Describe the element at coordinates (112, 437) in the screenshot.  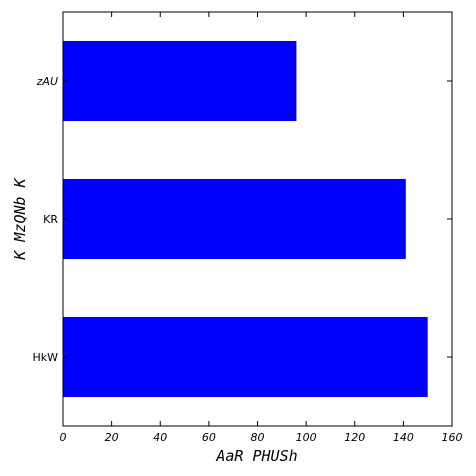
I see `x-tick-label: 20` at that location.